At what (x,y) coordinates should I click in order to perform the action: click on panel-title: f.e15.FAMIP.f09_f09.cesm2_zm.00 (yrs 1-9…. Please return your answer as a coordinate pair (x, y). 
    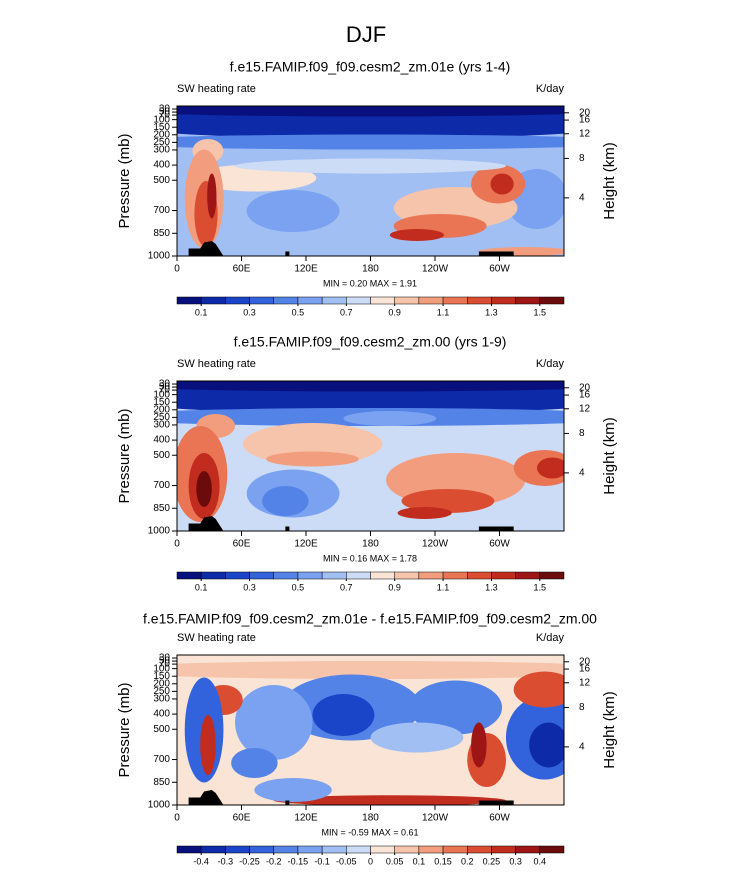
    Looking at the image, I should click on (370, 342).